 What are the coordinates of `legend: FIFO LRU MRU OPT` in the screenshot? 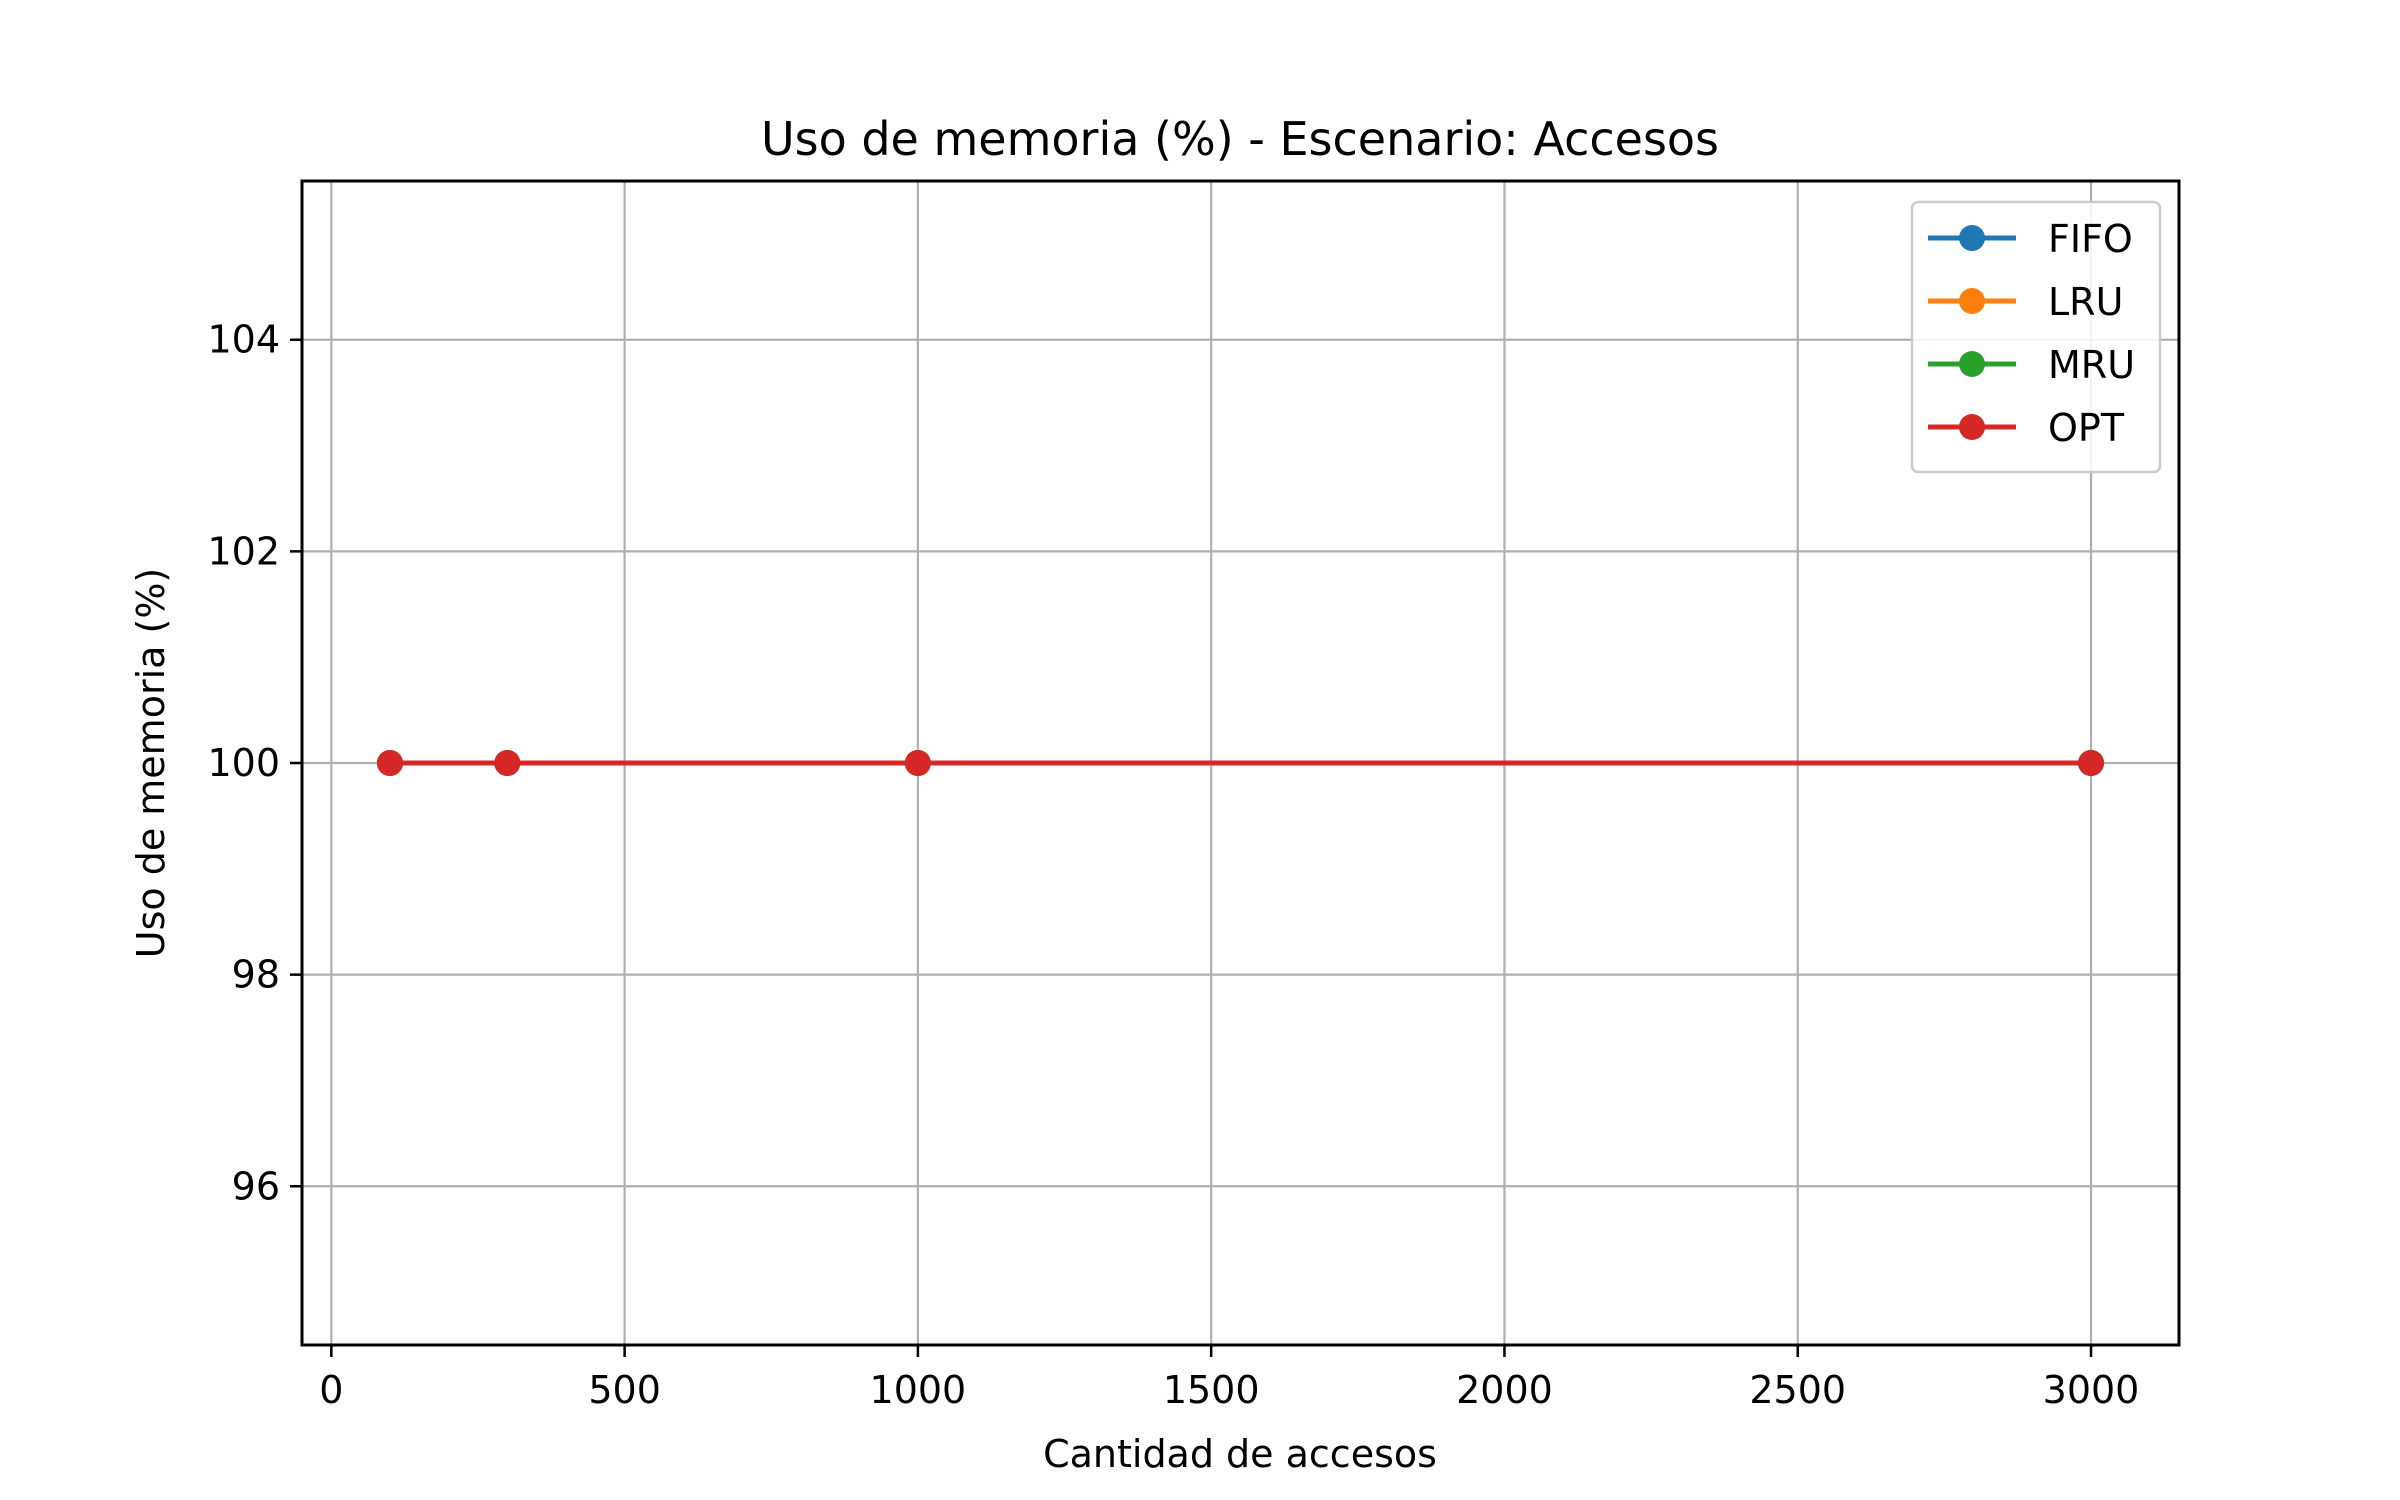 It's located at (2036, 337).